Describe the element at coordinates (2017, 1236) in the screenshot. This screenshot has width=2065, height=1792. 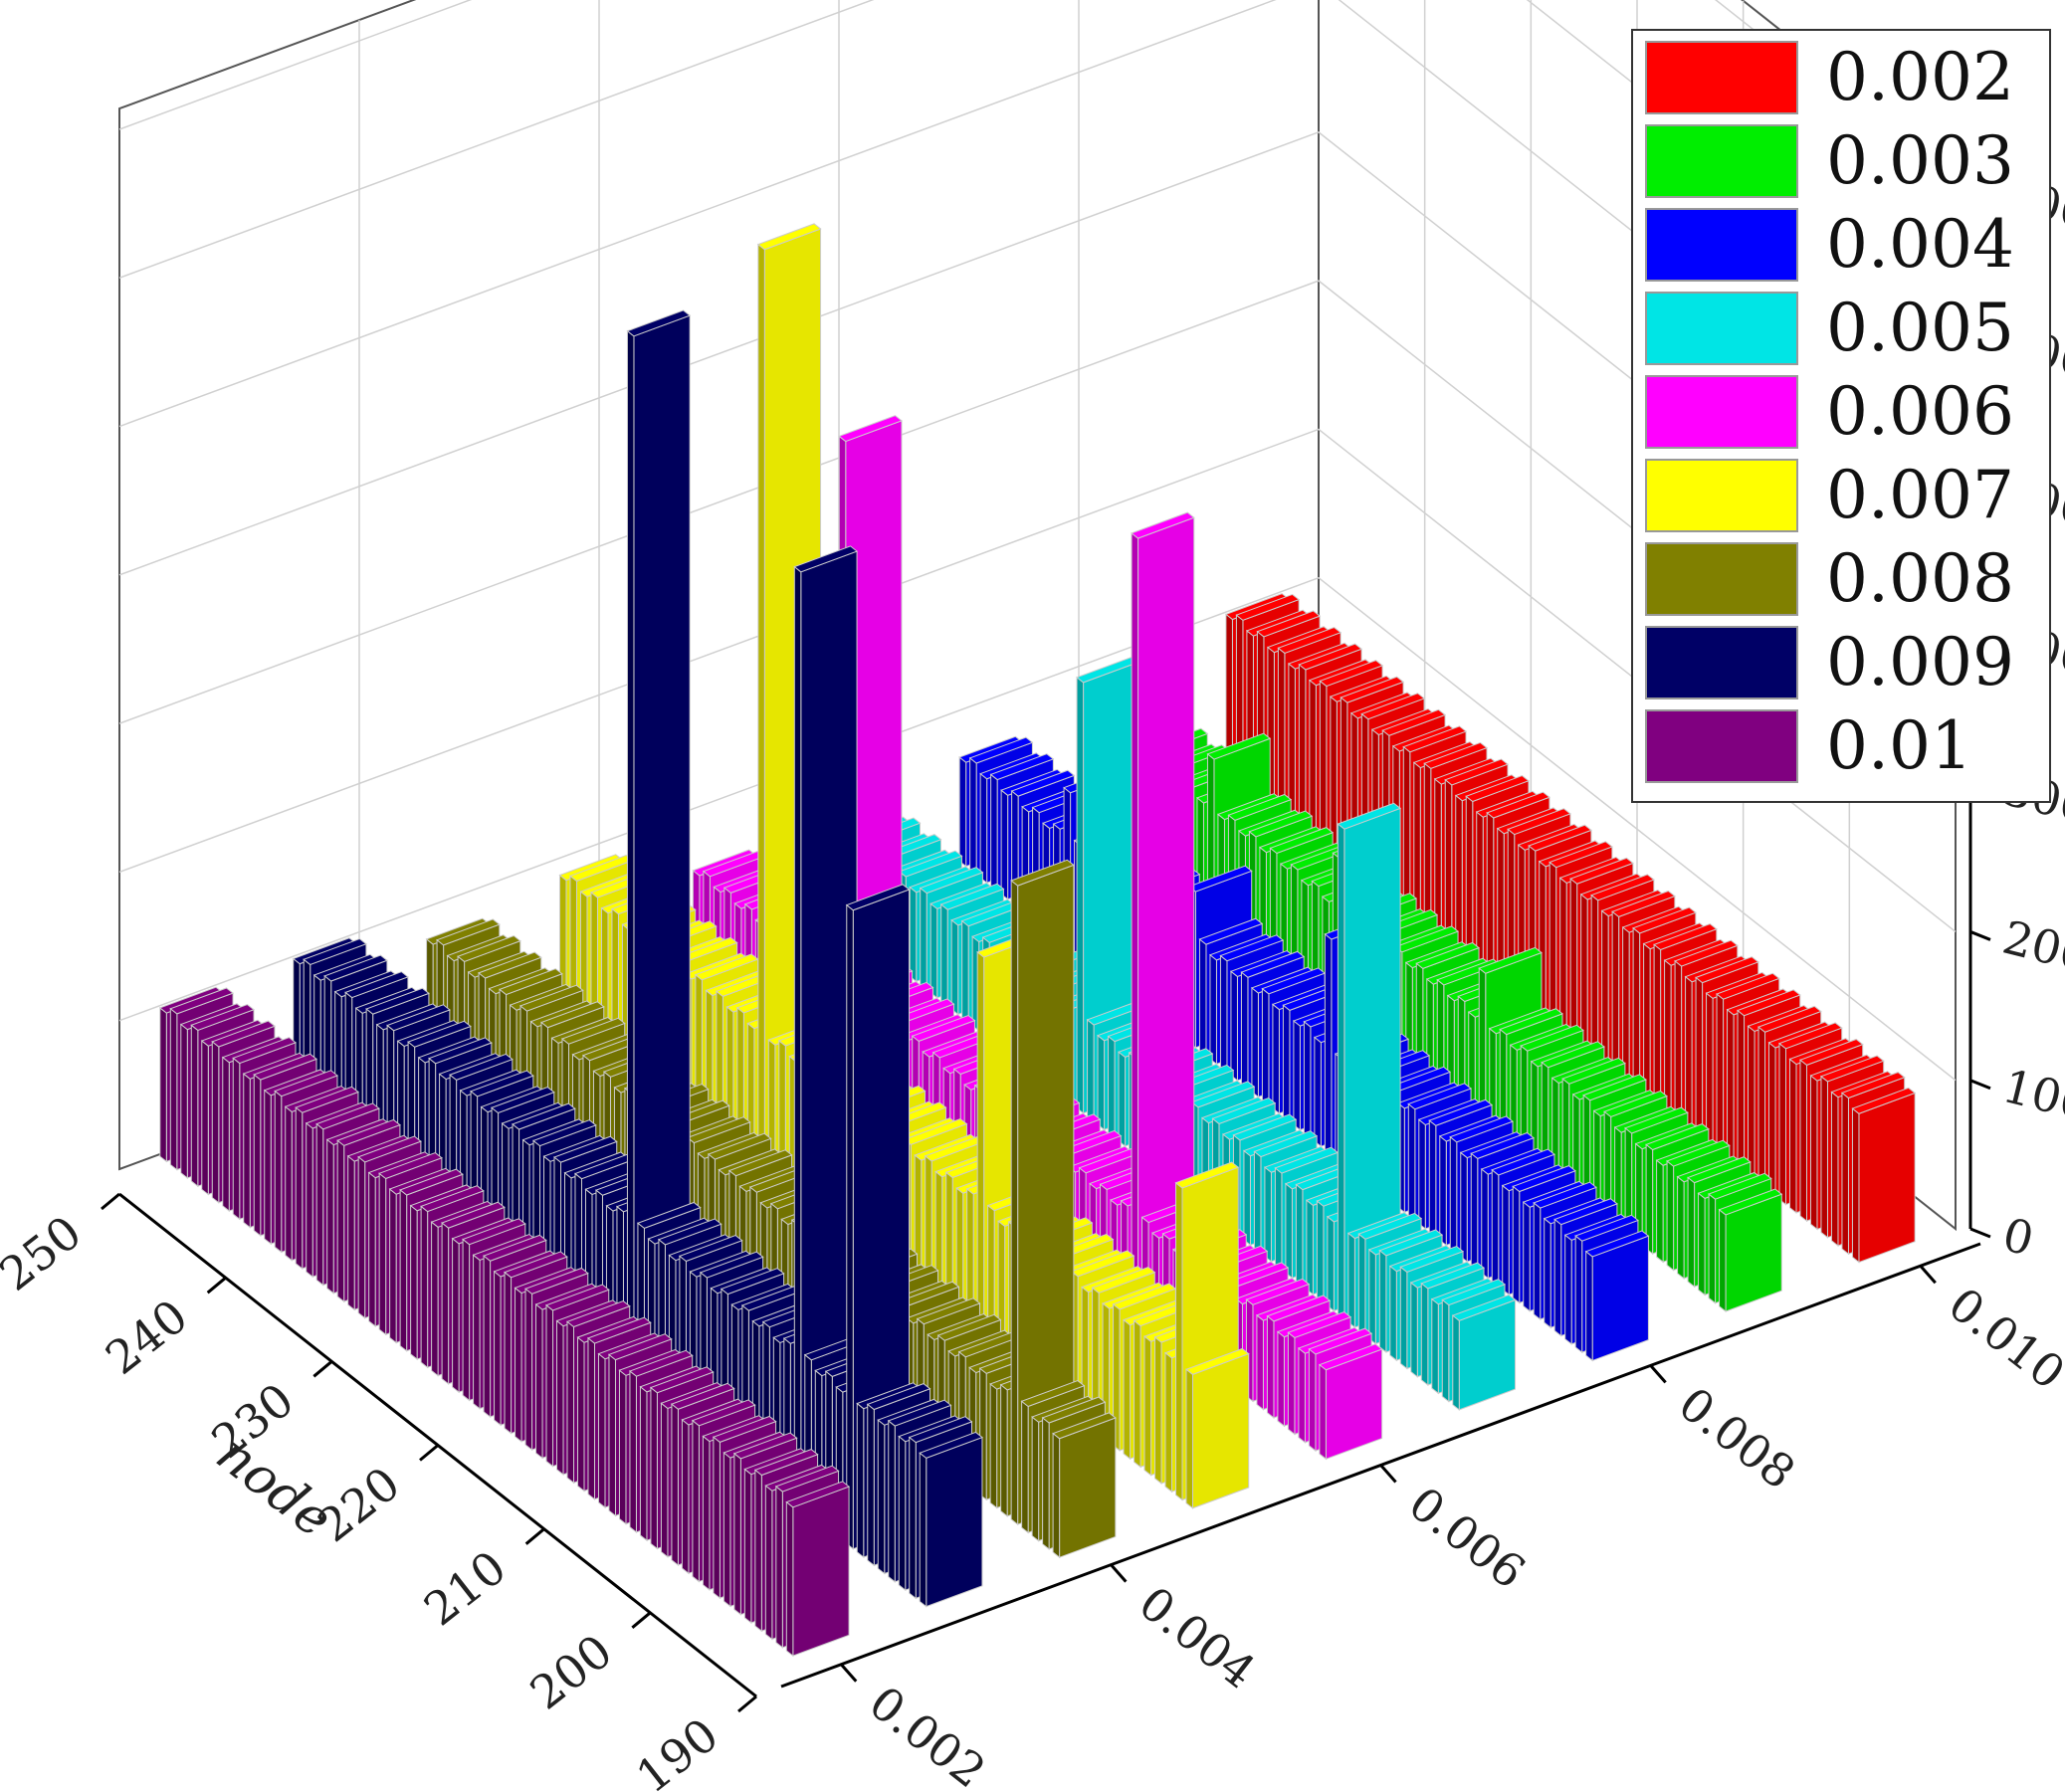
I see `z-tick-label: 0` at that location.